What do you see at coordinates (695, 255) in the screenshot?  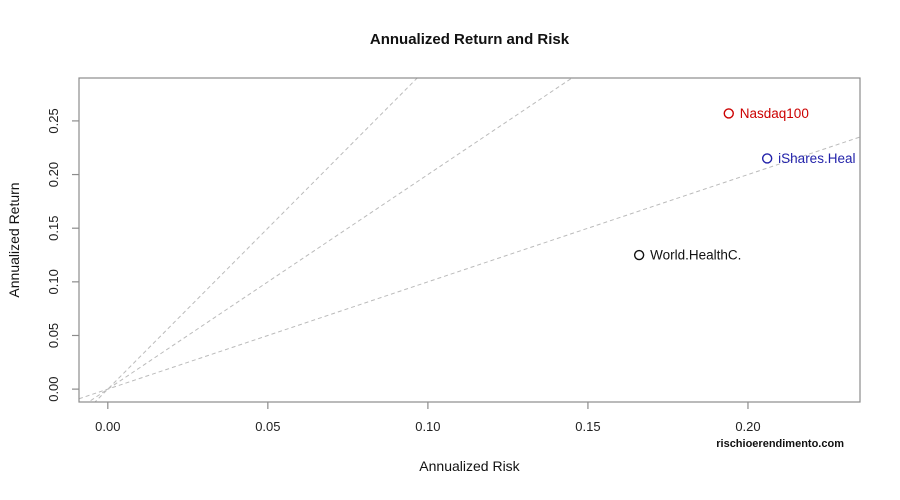 I see `data-point-label: World.HealthC.` at bounding box center [695, 255].